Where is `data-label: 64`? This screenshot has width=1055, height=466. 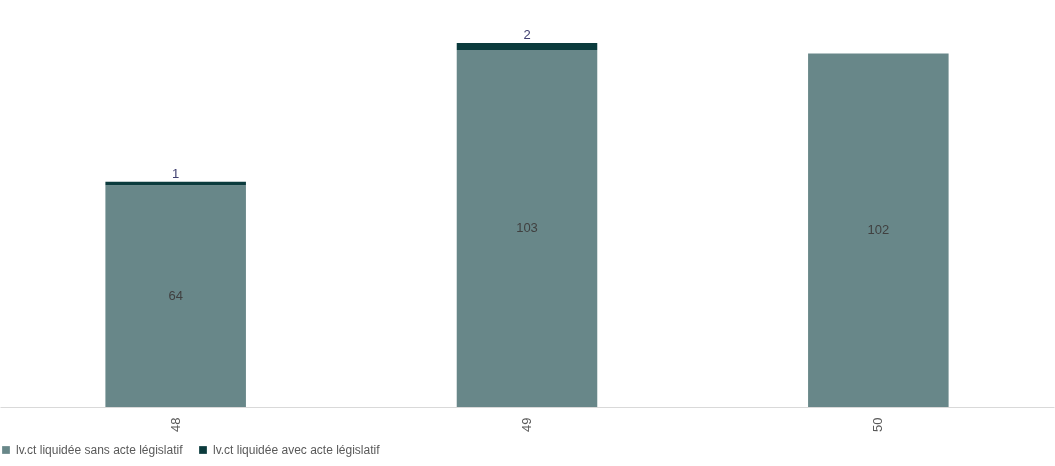 data-label: 64 is located at coordinates (175, 296).